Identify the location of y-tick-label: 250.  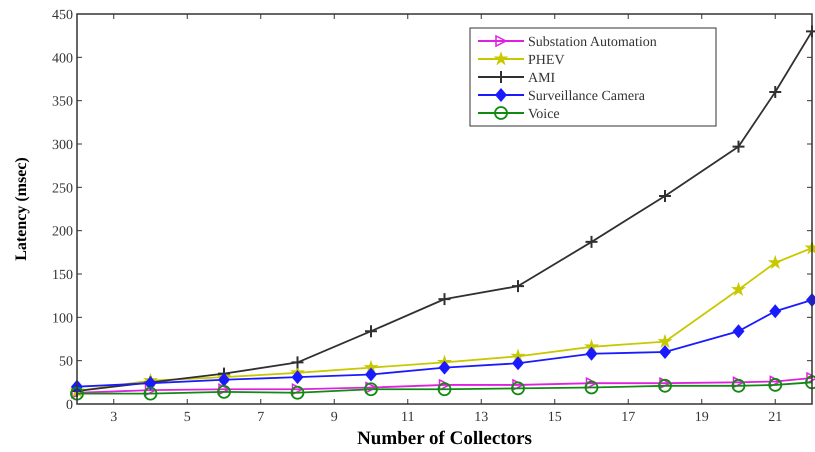
(62, 188).